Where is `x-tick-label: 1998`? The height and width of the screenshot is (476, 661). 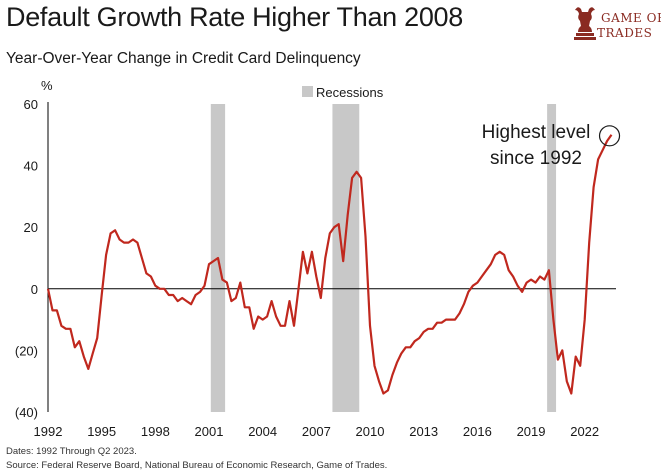
x-tick-label: 1998 is located at coordinates (155, 431).